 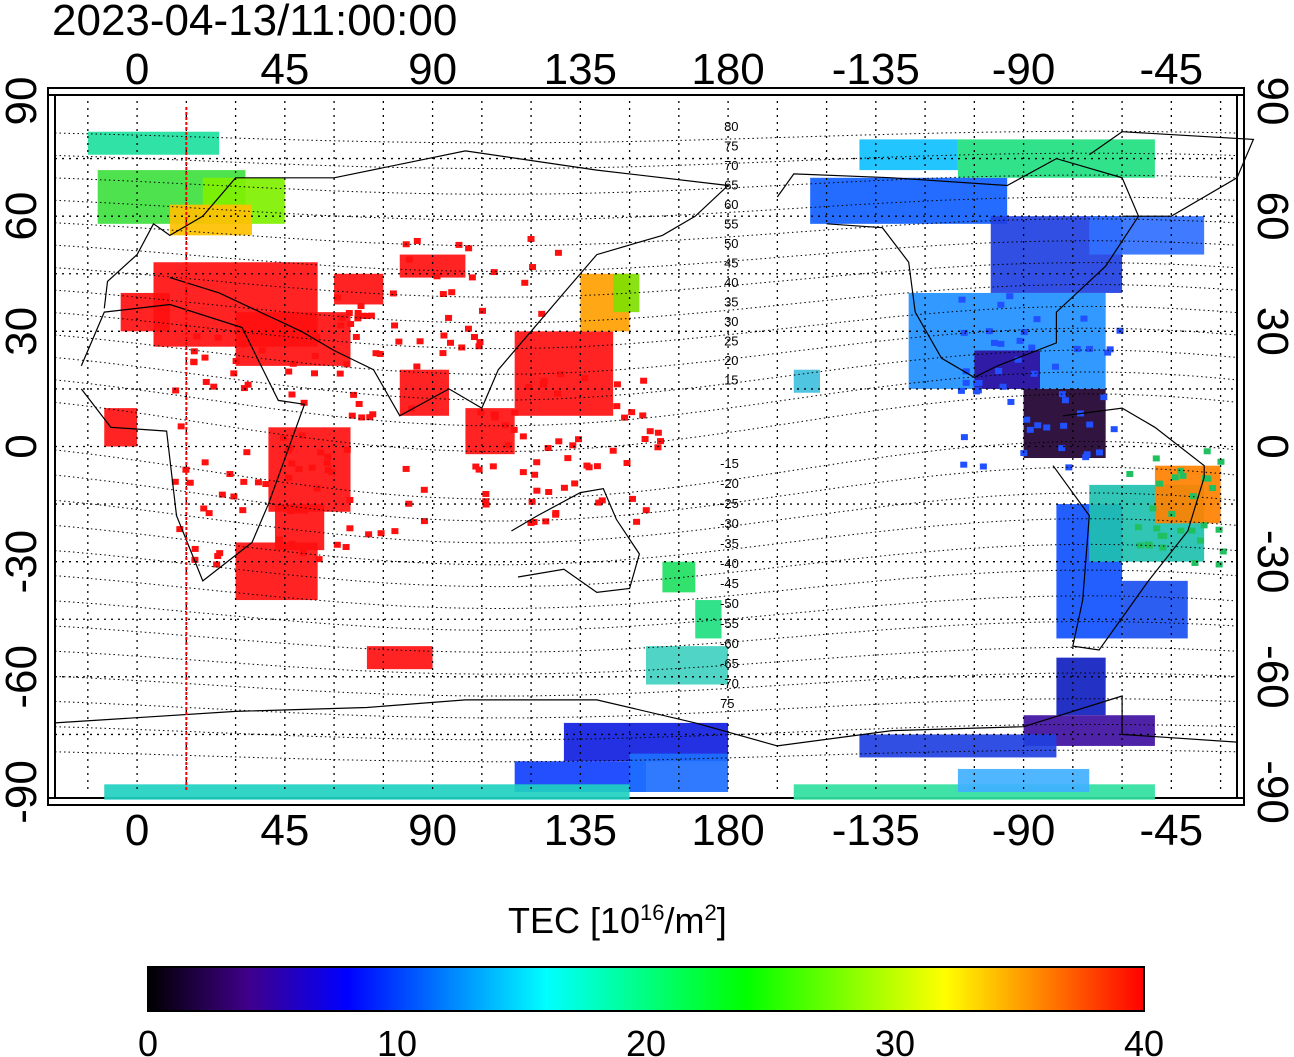 What do you see at coordinates (1271, 677) in the screenshot?
I see `lat-tick-label-right: -60` at bounding box center [1271, 677].